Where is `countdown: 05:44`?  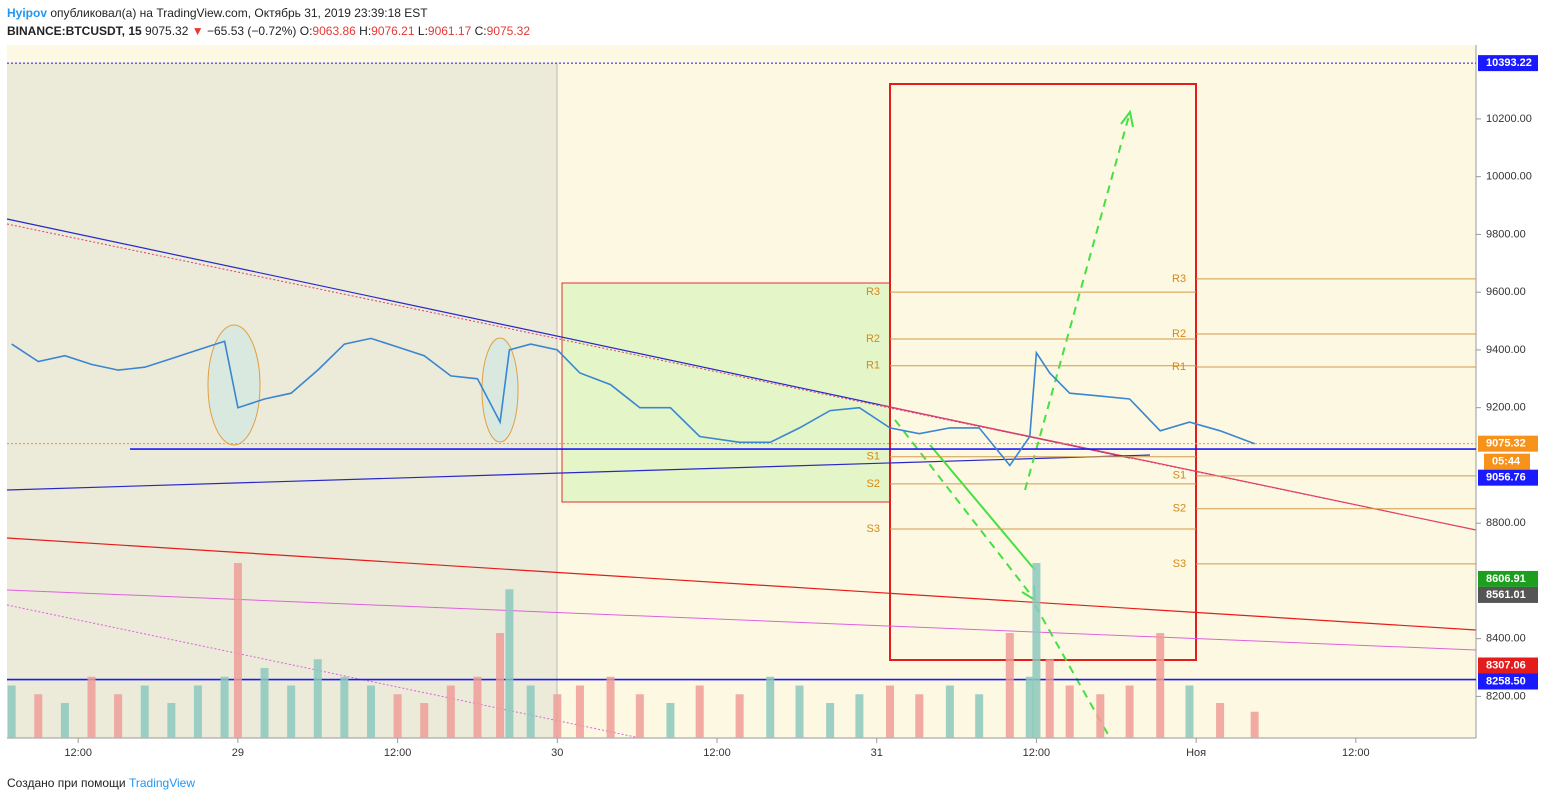 countdown: 05:44 is located at coordinates (1506, 462).